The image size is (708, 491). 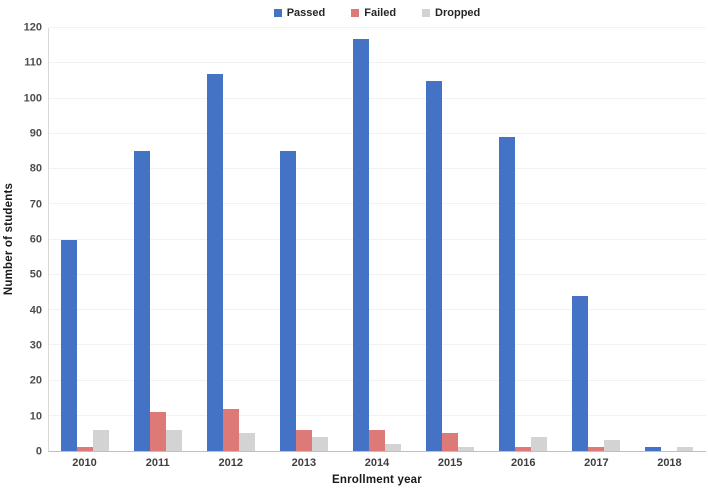 What do you see at coordinates (21, 239) in the screenshot?
I see `y-axis-tick-labels: 0 10 20 30 40 50 60 70 80 90 100 110 120` at bounding box center [21, 239].